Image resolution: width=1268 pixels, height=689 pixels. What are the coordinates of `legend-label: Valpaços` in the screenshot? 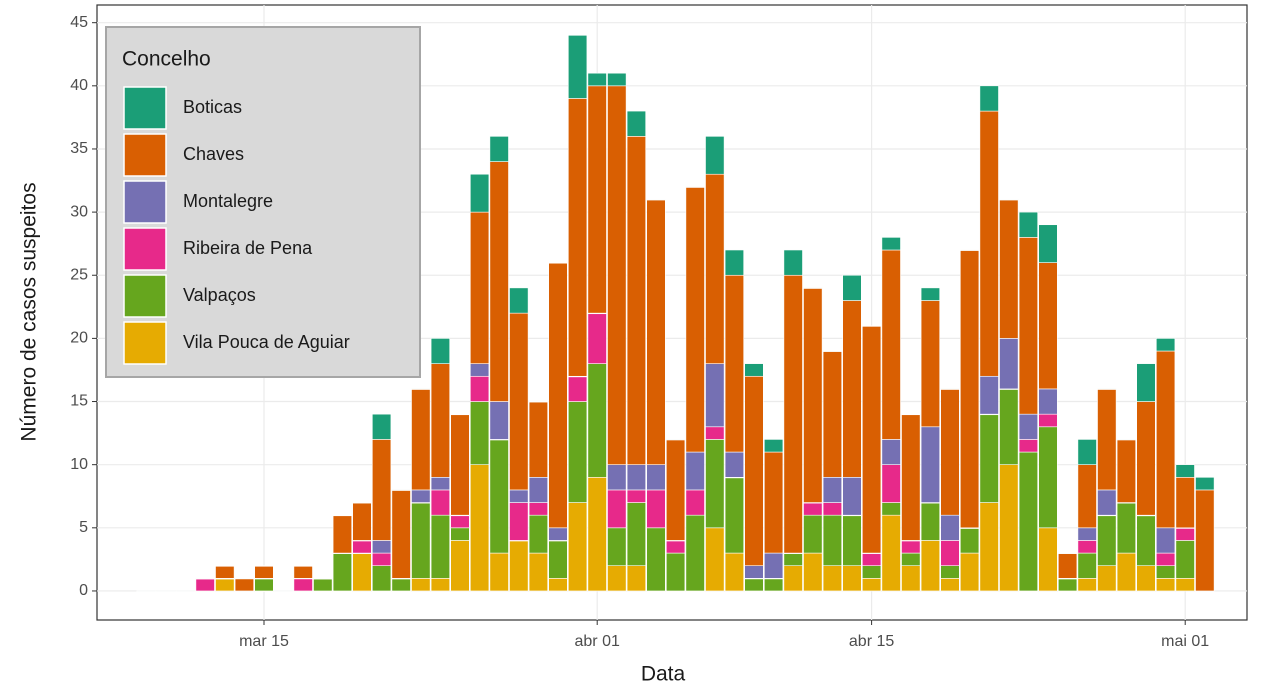 It's located at (219, 295).